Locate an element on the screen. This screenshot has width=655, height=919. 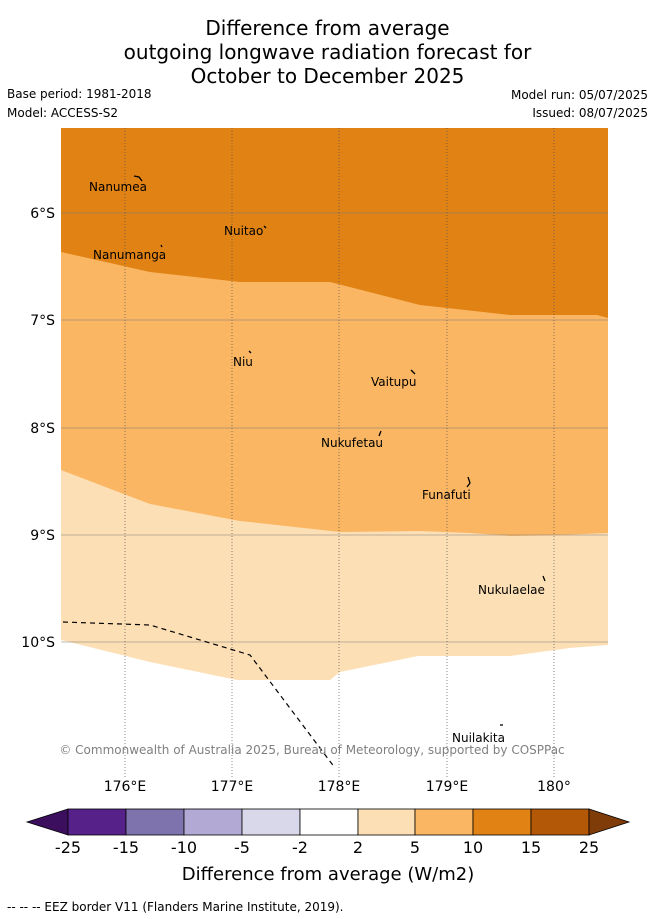
title-line-1: Difference from average is located at coordinates (327, 28).